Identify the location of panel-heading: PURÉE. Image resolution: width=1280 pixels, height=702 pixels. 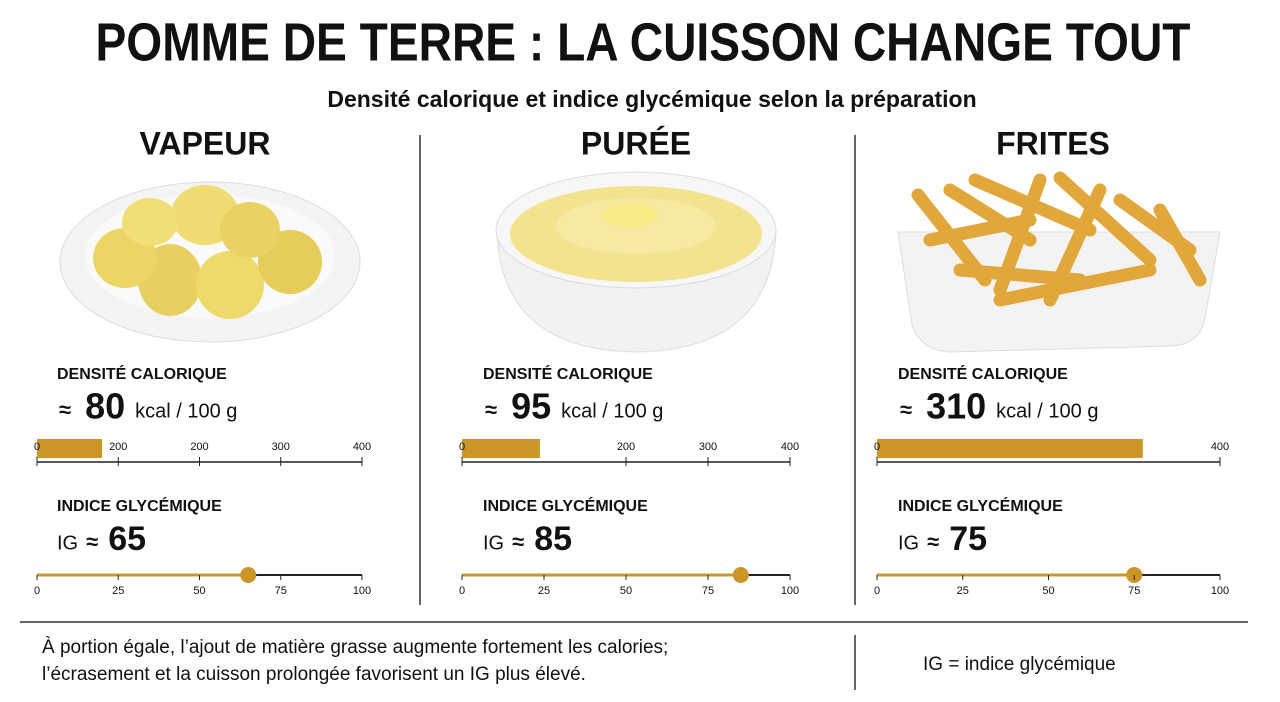
(636, 143).